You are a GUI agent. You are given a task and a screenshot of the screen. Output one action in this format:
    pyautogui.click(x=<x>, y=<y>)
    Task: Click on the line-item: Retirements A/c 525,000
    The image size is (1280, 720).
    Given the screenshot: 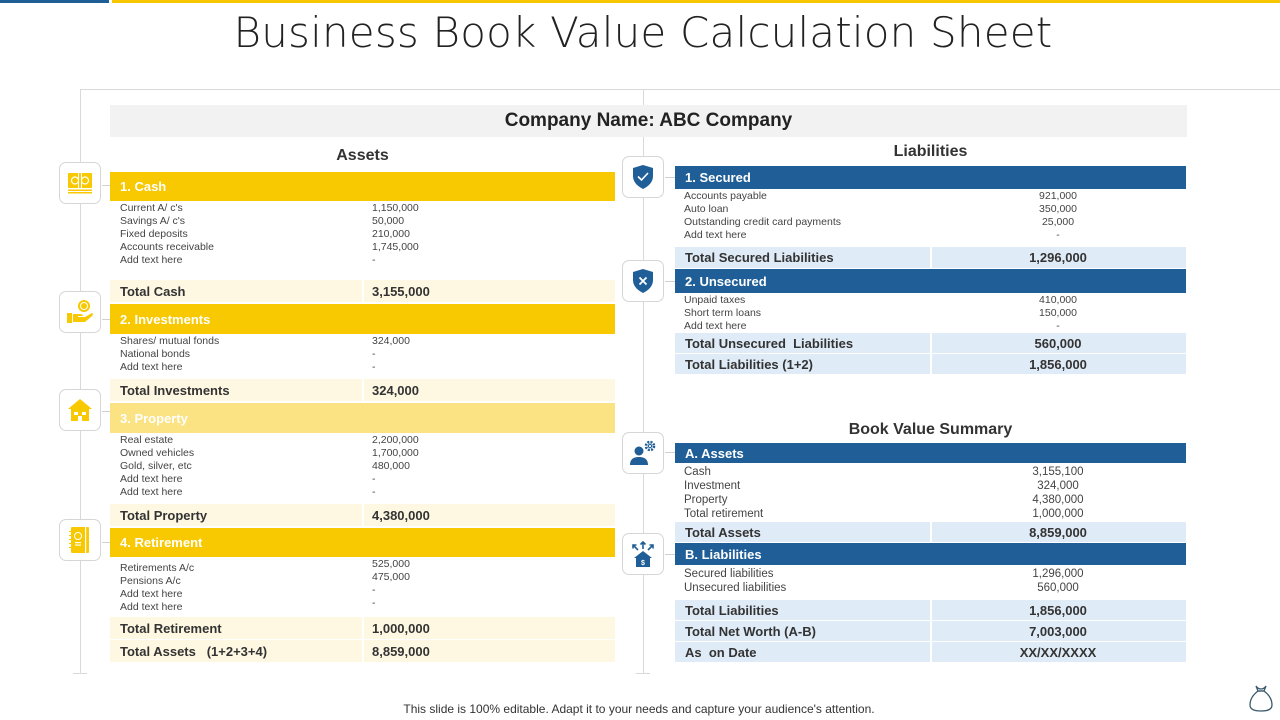 What is the action you would take?
    pyautogui.click(x=265, y=566)
    